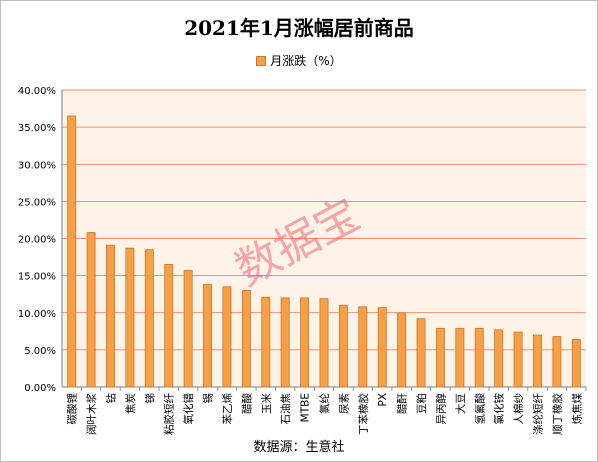  Describe the element at coordinates (306, 61) in the screenshot. I see `legend-label: 月涨跌（%）` at that location.